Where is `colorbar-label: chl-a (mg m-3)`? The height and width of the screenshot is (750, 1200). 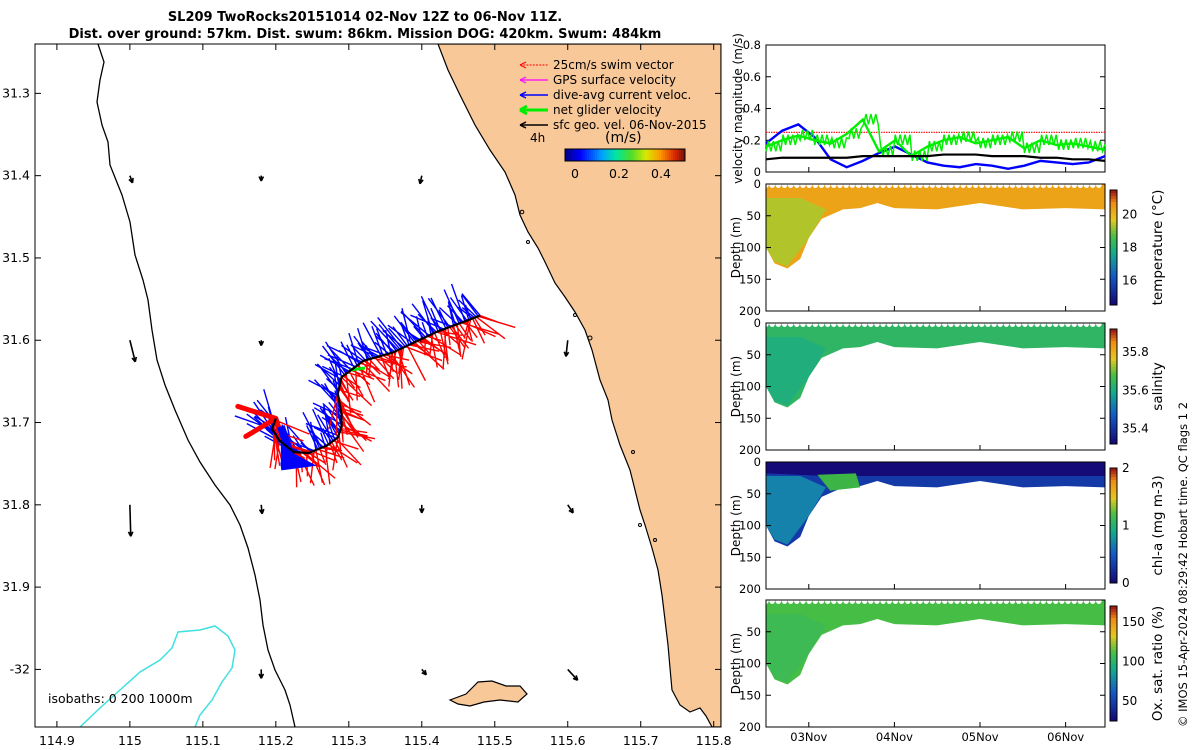 colorbar-label: chl-a (mg m-3) is located at coordinates (1158, 525).